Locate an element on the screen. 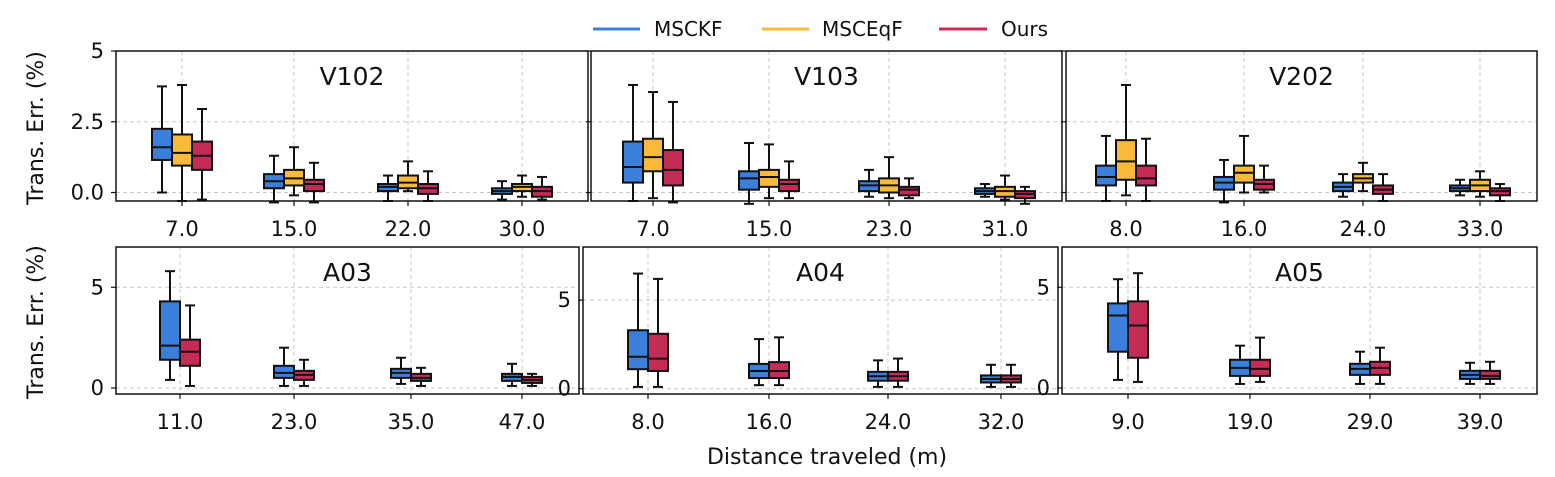 The width and height of the screenshot is (1555, 477). legend-label-msckf: MSCKF is located at coordinates (688, 29).